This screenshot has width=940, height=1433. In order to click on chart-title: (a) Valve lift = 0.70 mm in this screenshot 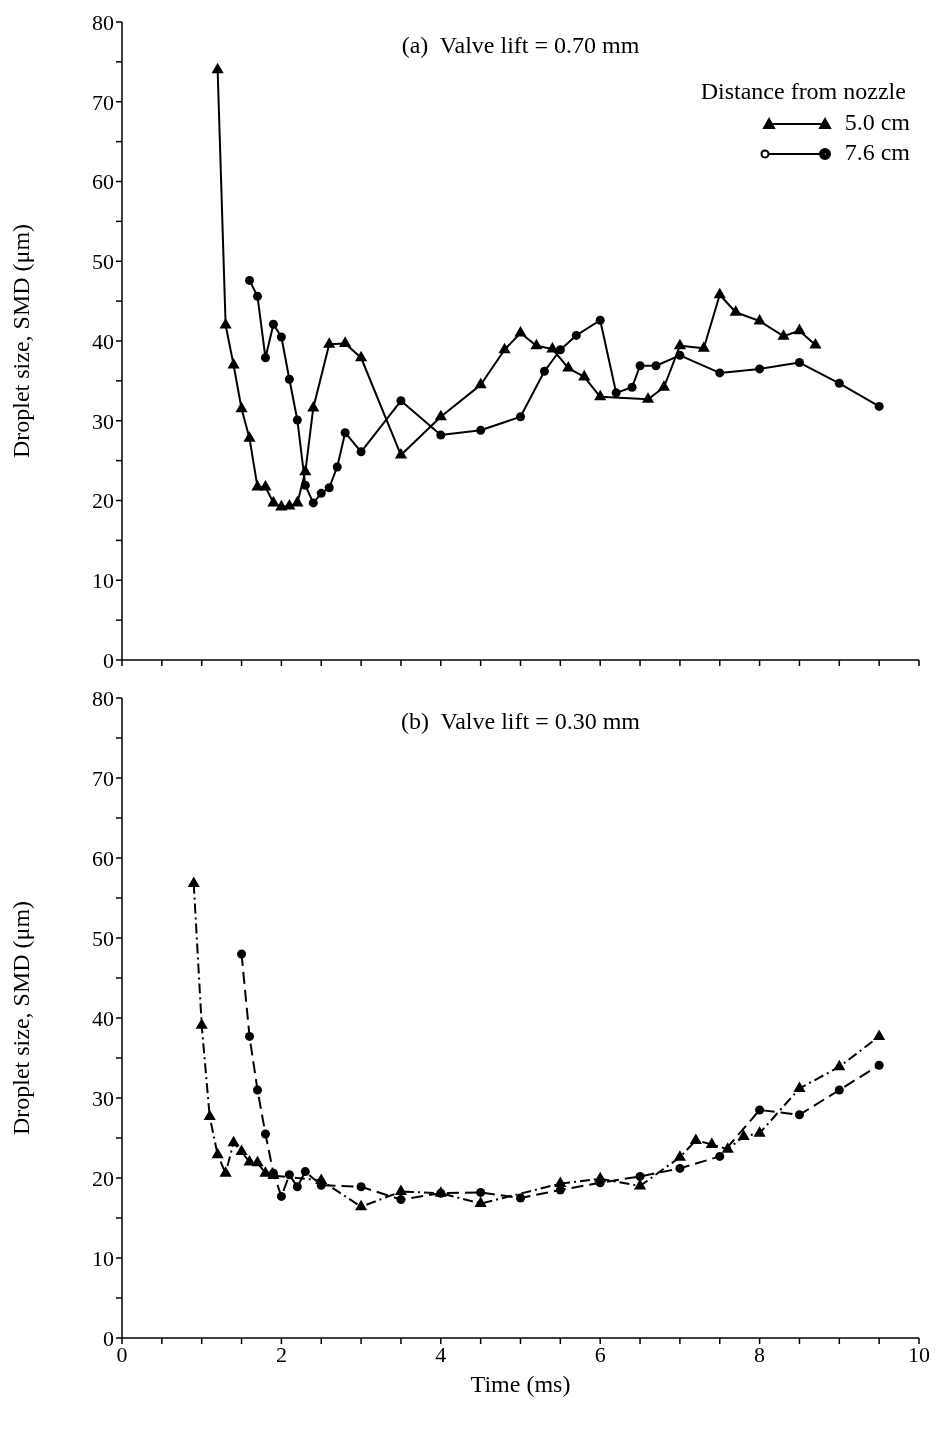, I will do `click(520, 45)`.